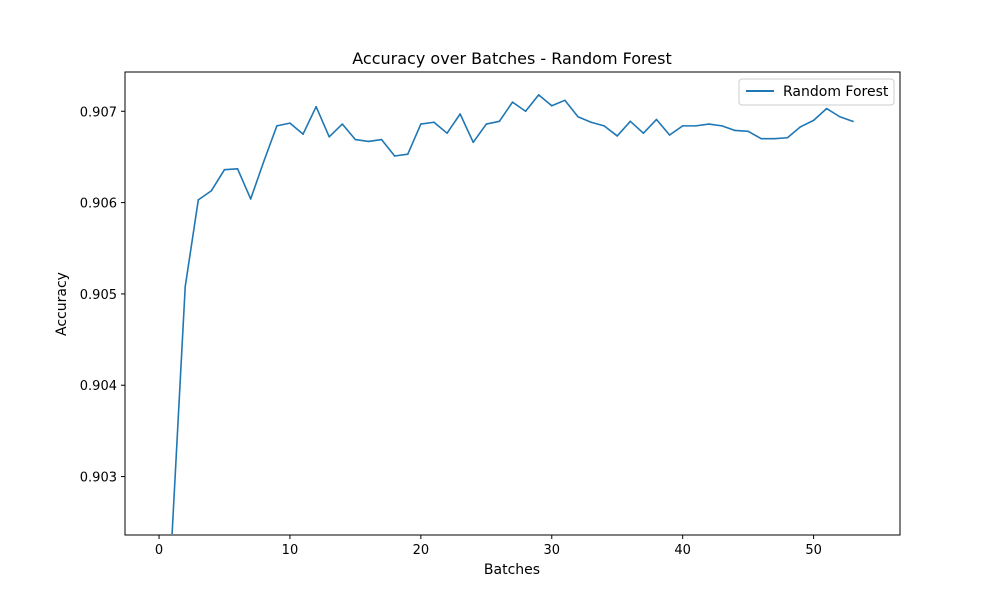 This screenshot has height=600, width=1000. What do you see at coordinates (836, 92) in the screenshot?
I see `legend-label-random-forest: Random Forest` at bounding box center [836, 92].